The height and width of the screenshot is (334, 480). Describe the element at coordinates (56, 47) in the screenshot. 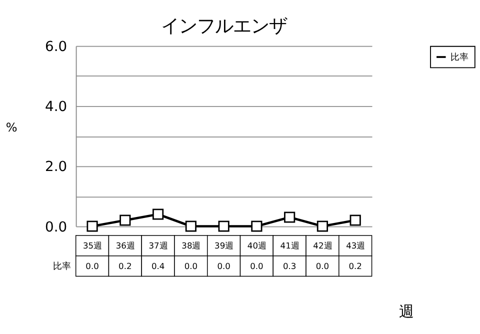

I see `y-tick-label: 6.0` at that location.